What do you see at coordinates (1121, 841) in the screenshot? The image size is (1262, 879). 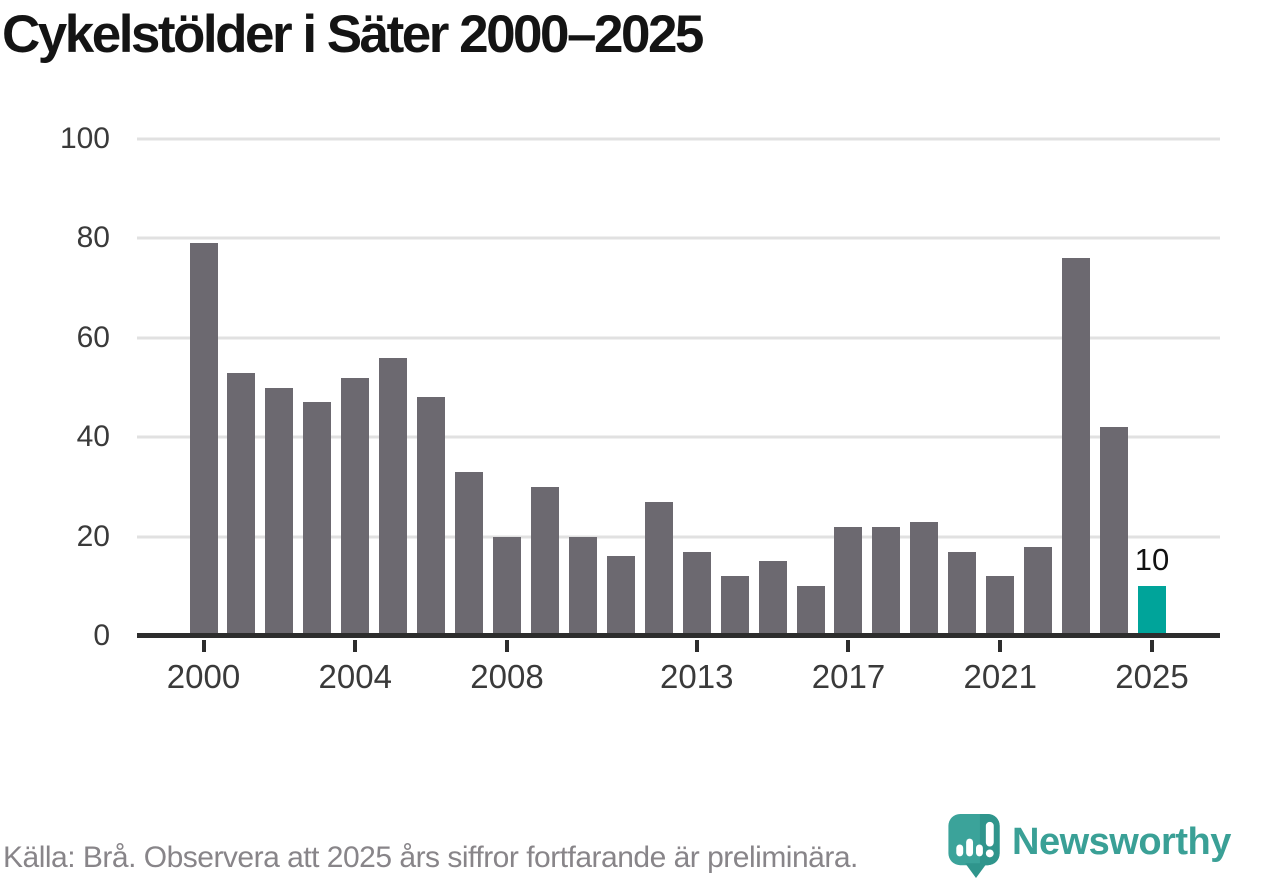 I see `newsworthy-wordmark: Newsworthy` at bounding box center [1121, 841].